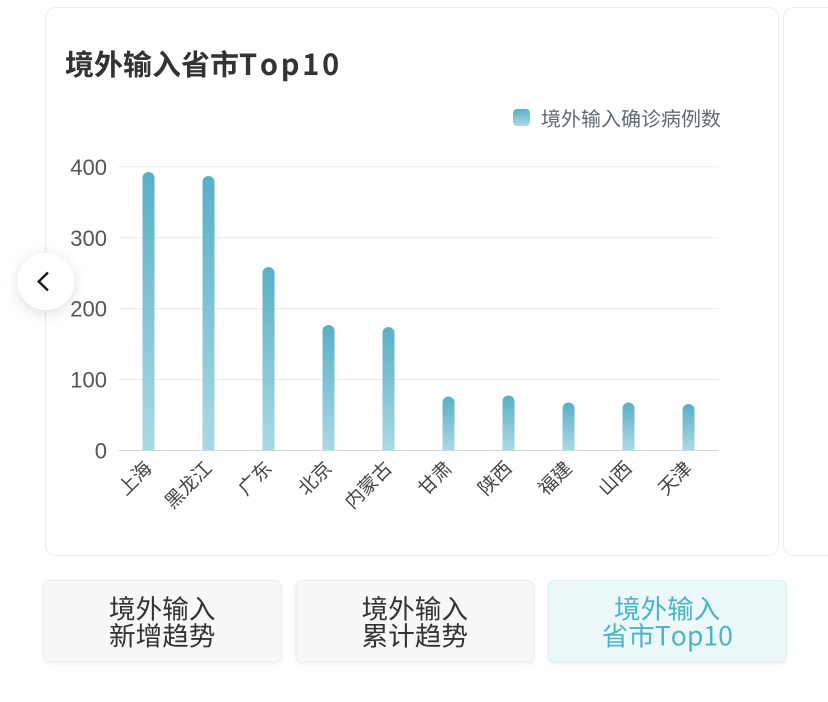 The image size is (828, 702). What do you see at coordinates (88, 380) in the screenshot?
I see `svg-text: 100` at bounding box center [88, 380].